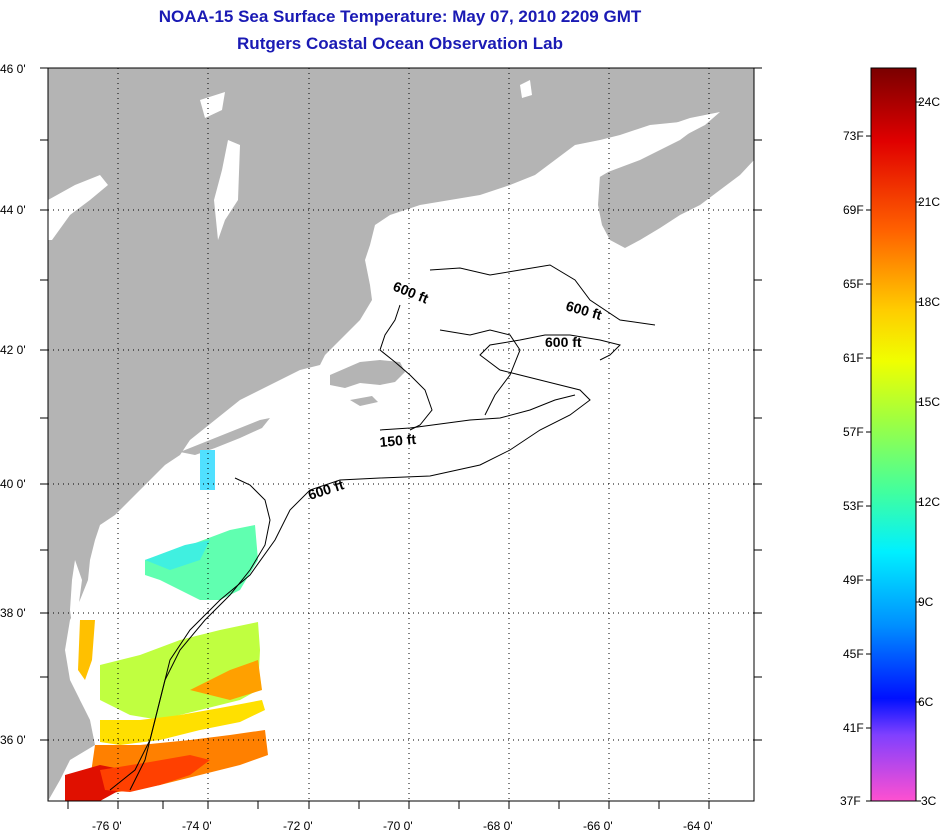 This screenshot has height=840, width=944. Describe the element at coordinates (364, 401) in the screenshot. I see `land-martha-vineyard` at that location.